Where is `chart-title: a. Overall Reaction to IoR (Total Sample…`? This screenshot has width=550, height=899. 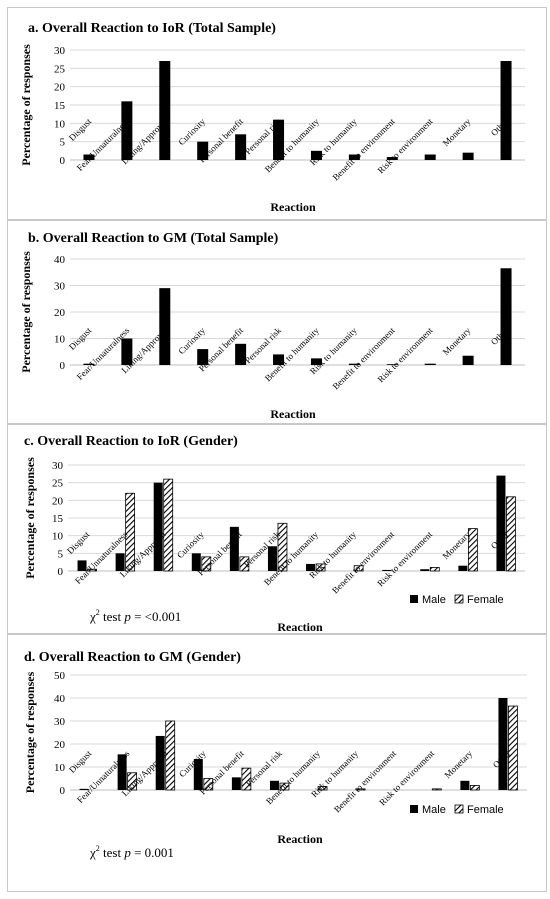 chart-title: a. Overall Reaction to IoR (Total Sample… is located at coordinates (152, 28).